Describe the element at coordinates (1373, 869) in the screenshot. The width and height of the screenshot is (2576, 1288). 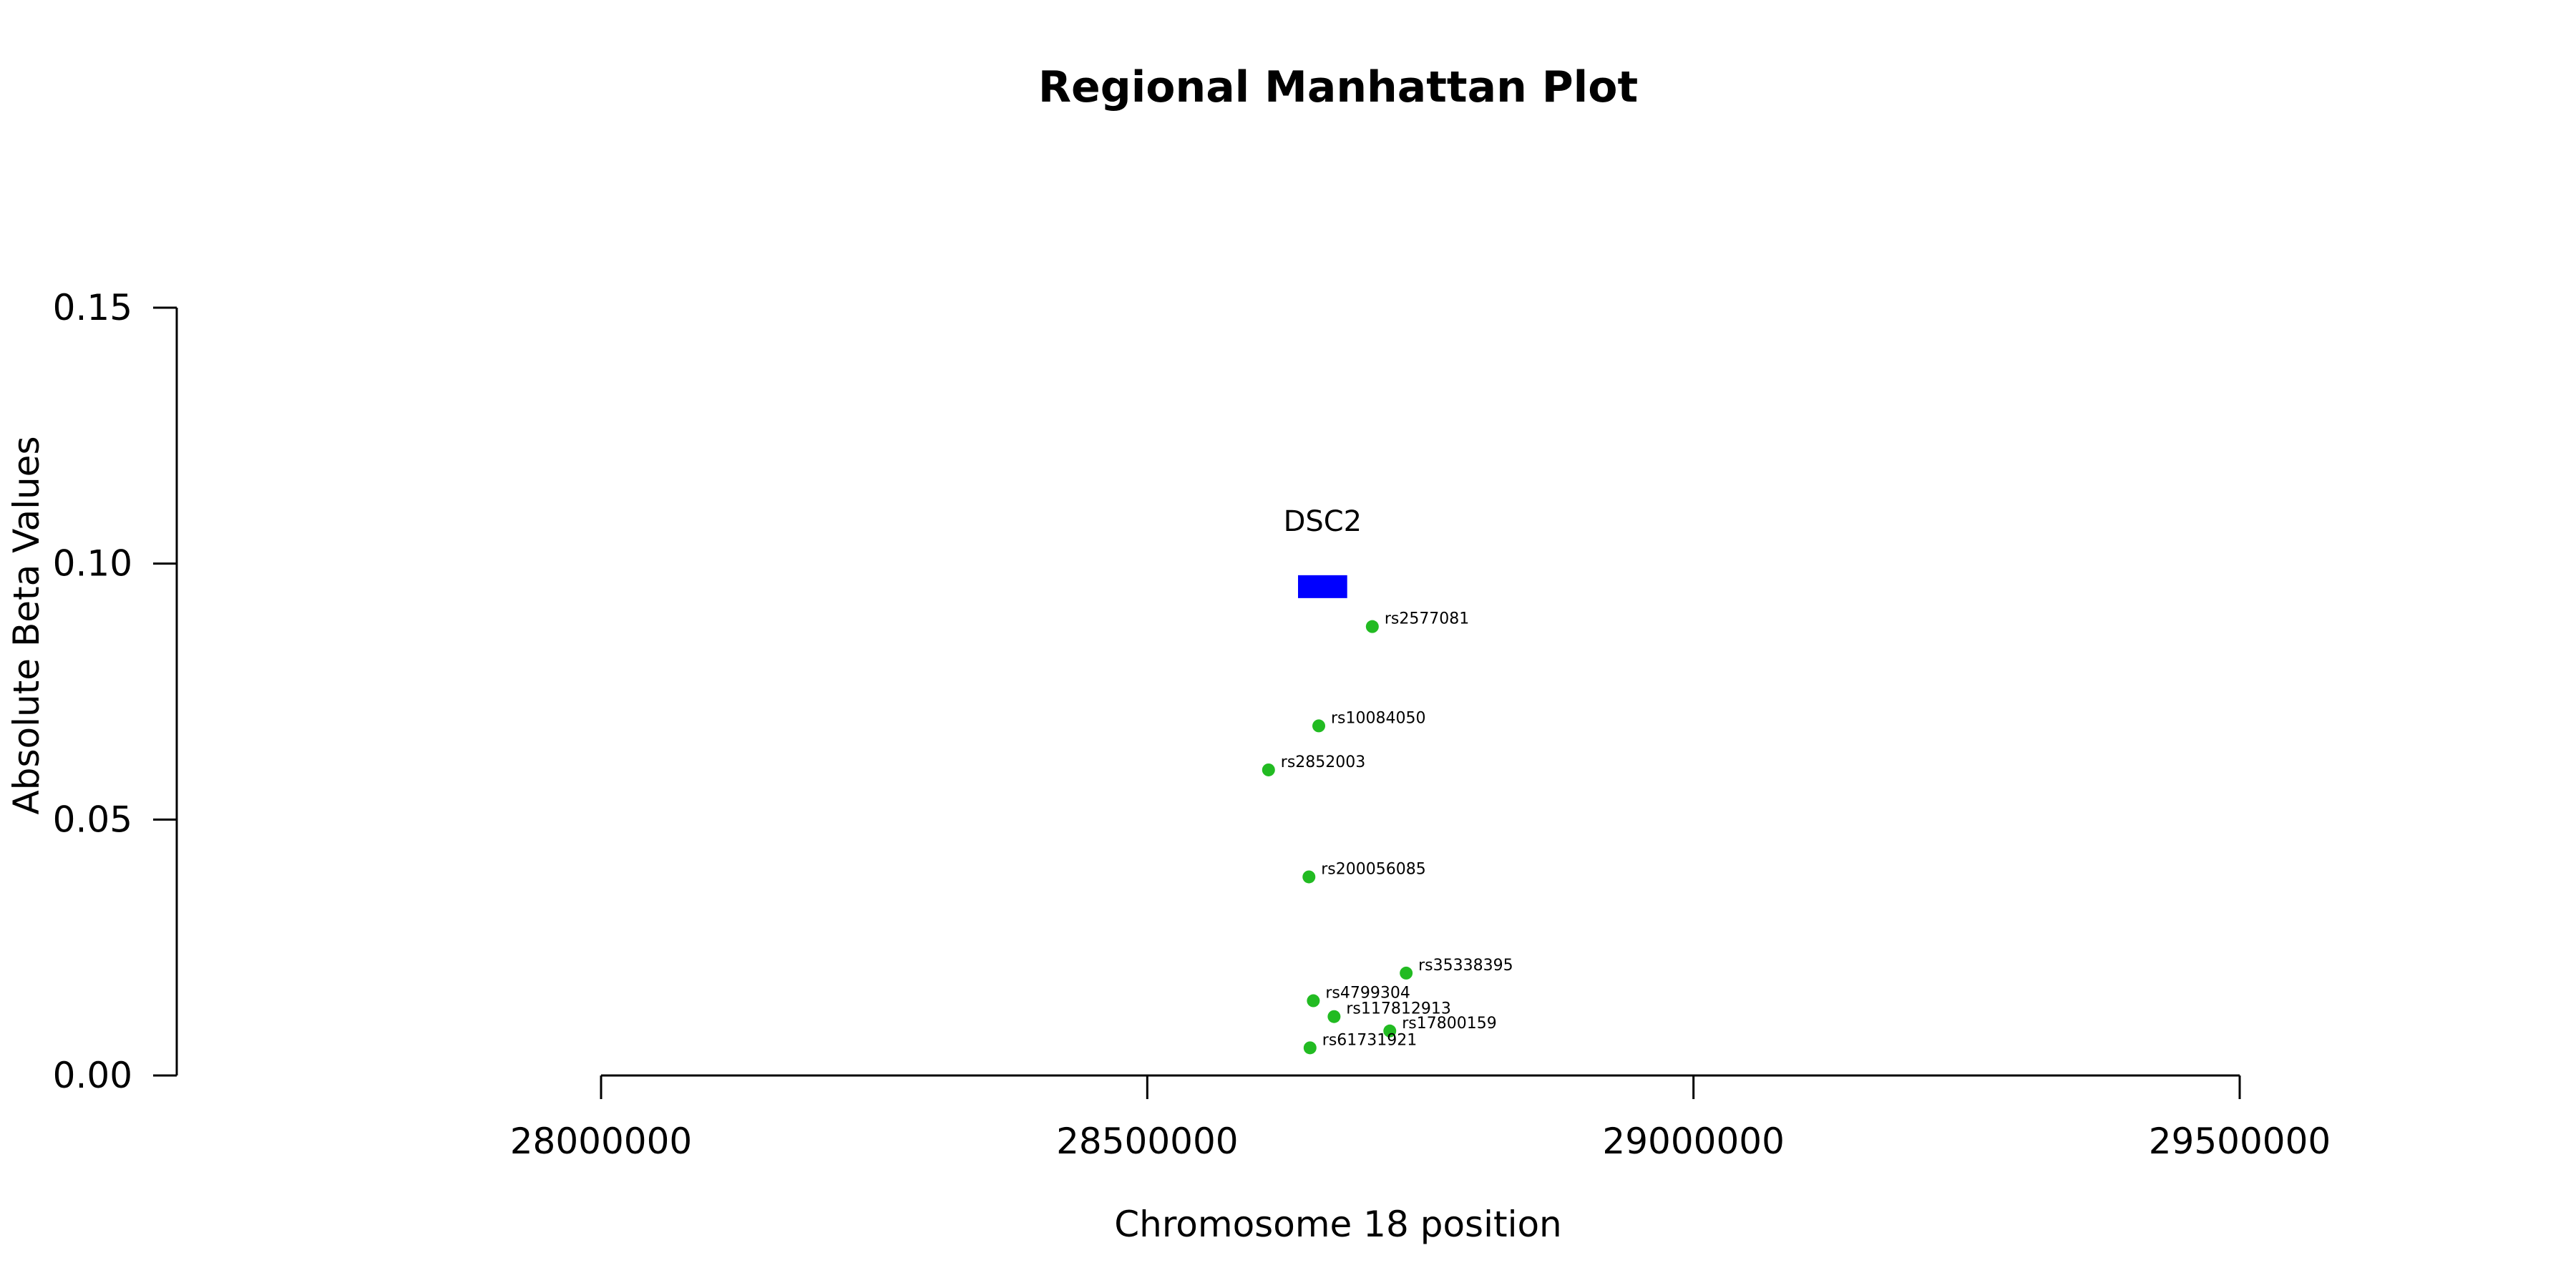
I see `snp-label: rs200056085` at that location.